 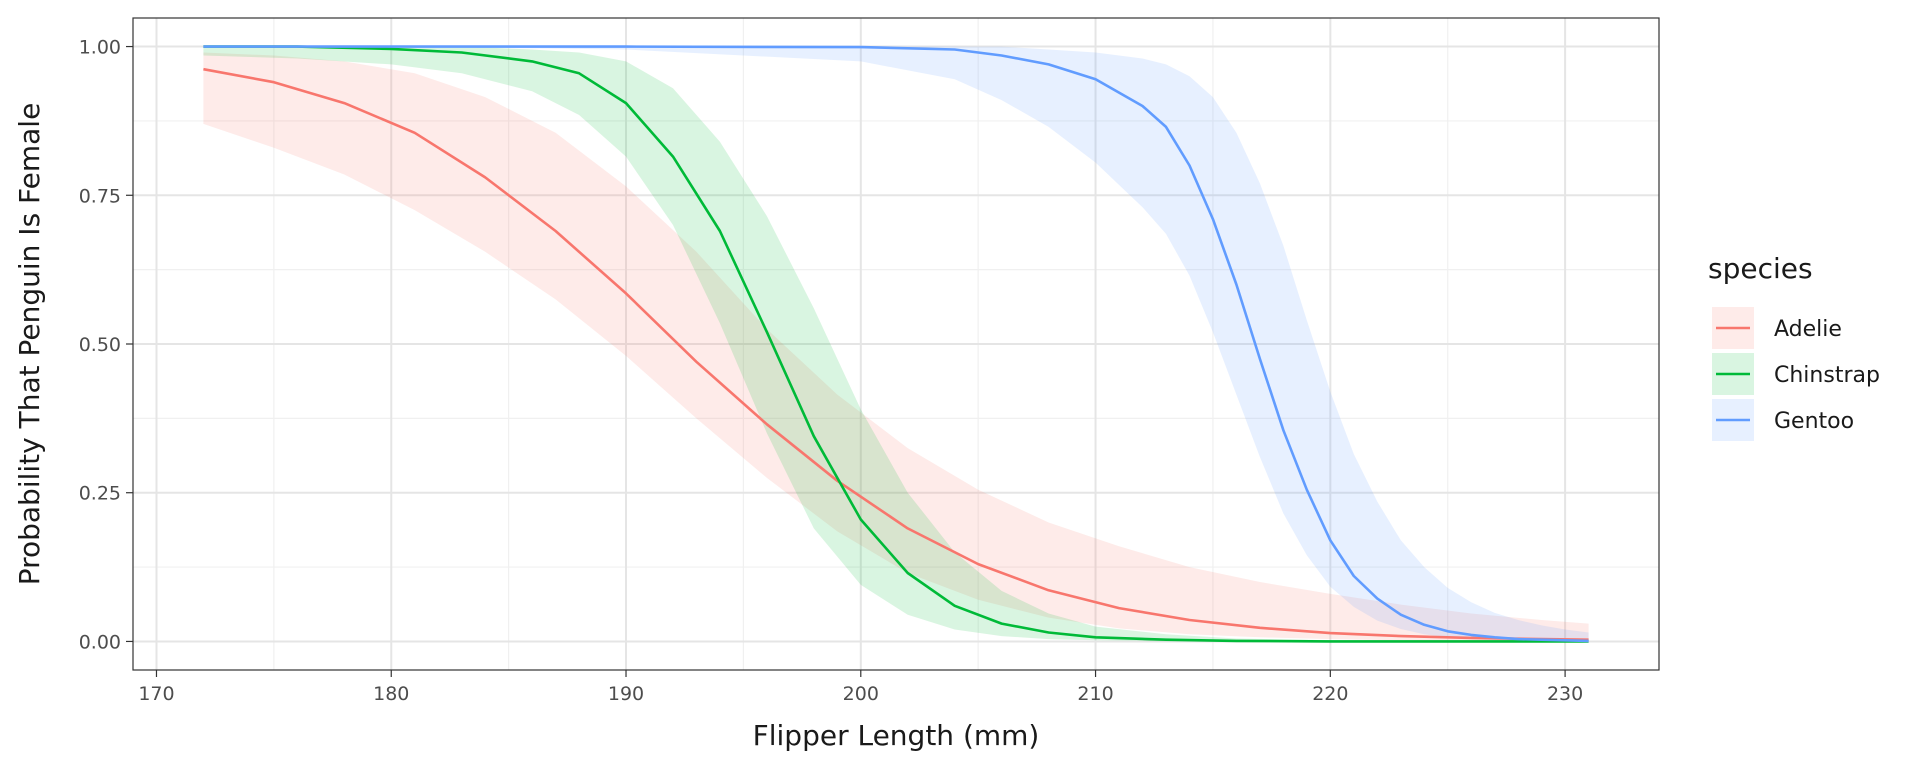 What do you see at coordinates (896, 735) in the screenshot?
I see `x-axis-title: Flipper Length (mm)` at bounding box center [896, 735].